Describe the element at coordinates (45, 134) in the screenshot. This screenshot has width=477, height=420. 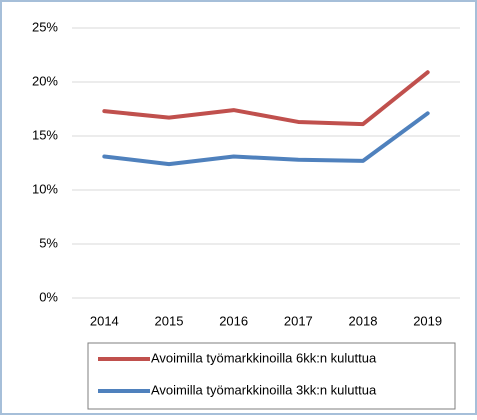
I see `y-tick-label: 15%` at that location.